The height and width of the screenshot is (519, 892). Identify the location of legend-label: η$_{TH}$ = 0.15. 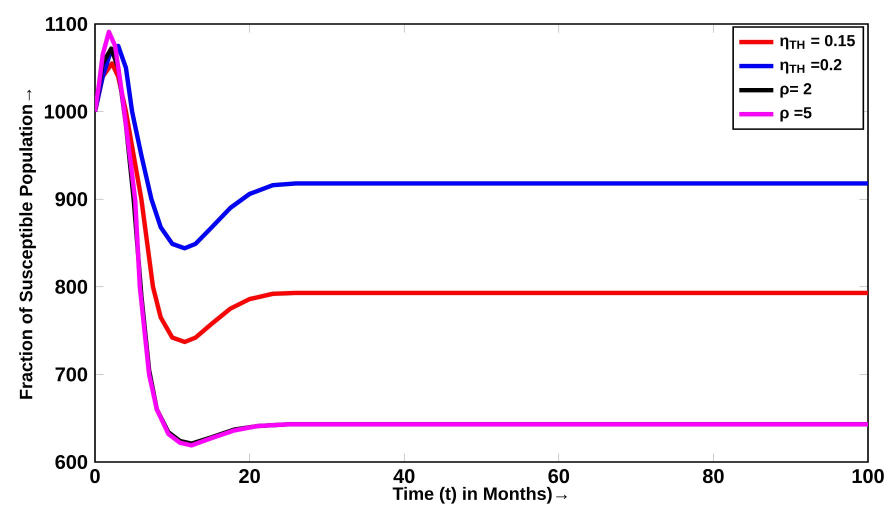
(817, 42).